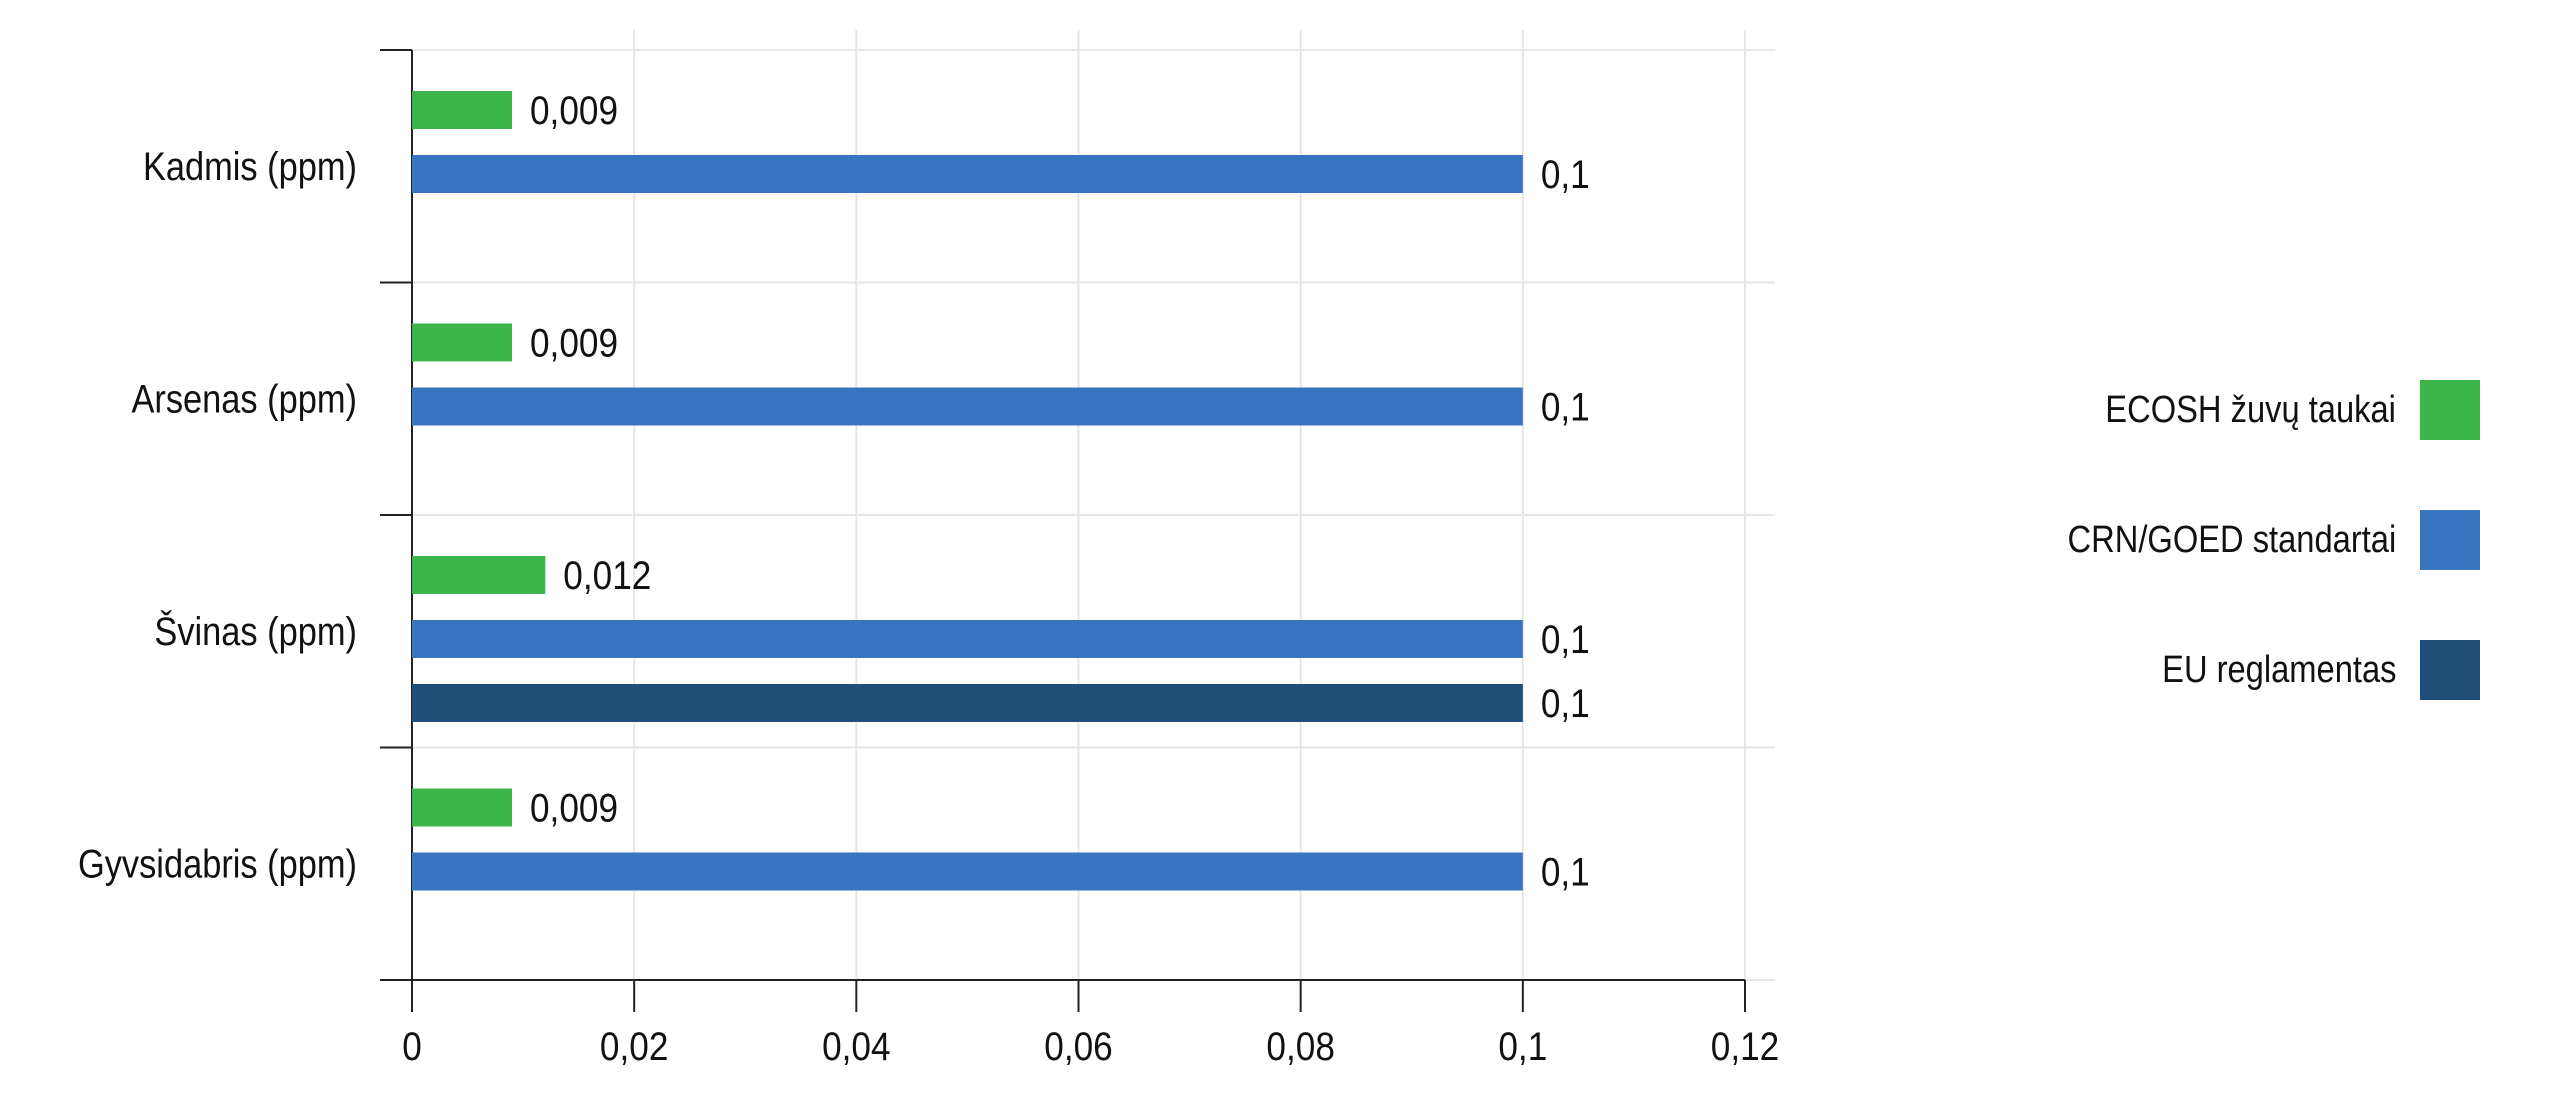 The height and width of the screenshot is (1102, 2560). I want to click on category-label: Kadmis (ppm), so click(250, 166).